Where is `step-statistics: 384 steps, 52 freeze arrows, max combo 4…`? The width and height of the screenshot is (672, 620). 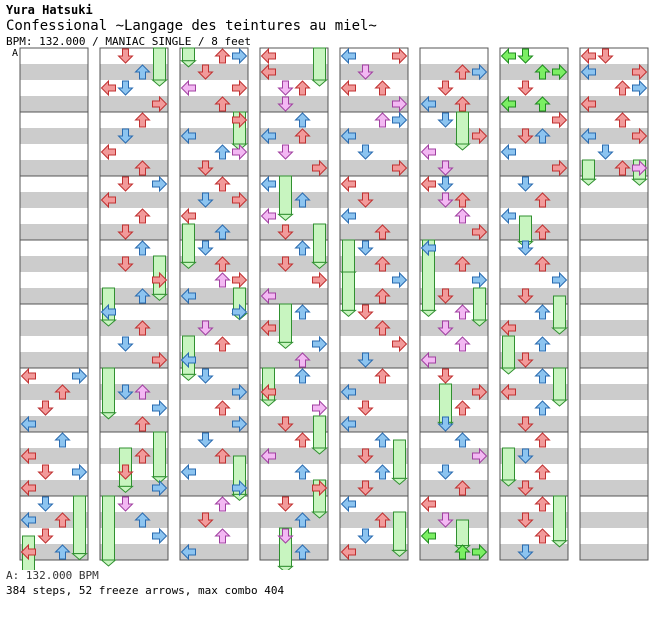 step-statistics: 384 steps, 52 freeze arrows, max combo 4… is located at coordinates (145, 590).